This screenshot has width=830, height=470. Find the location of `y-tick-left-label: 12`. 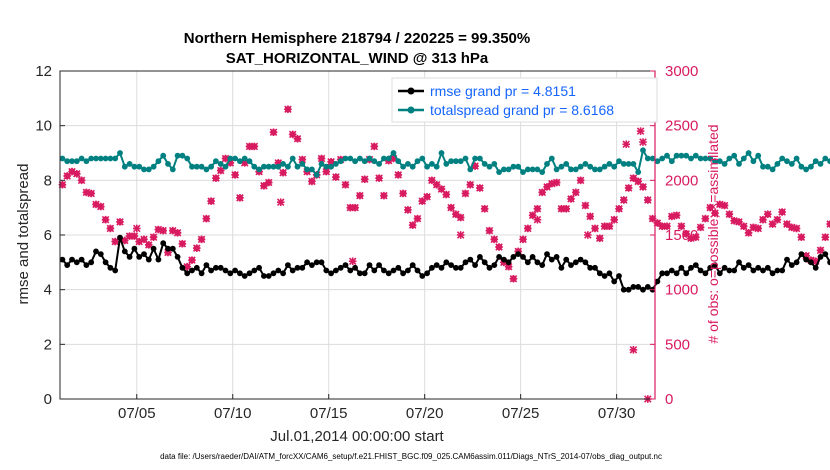

y-tick-left-label: 12 is located at coordinates (43, 71).